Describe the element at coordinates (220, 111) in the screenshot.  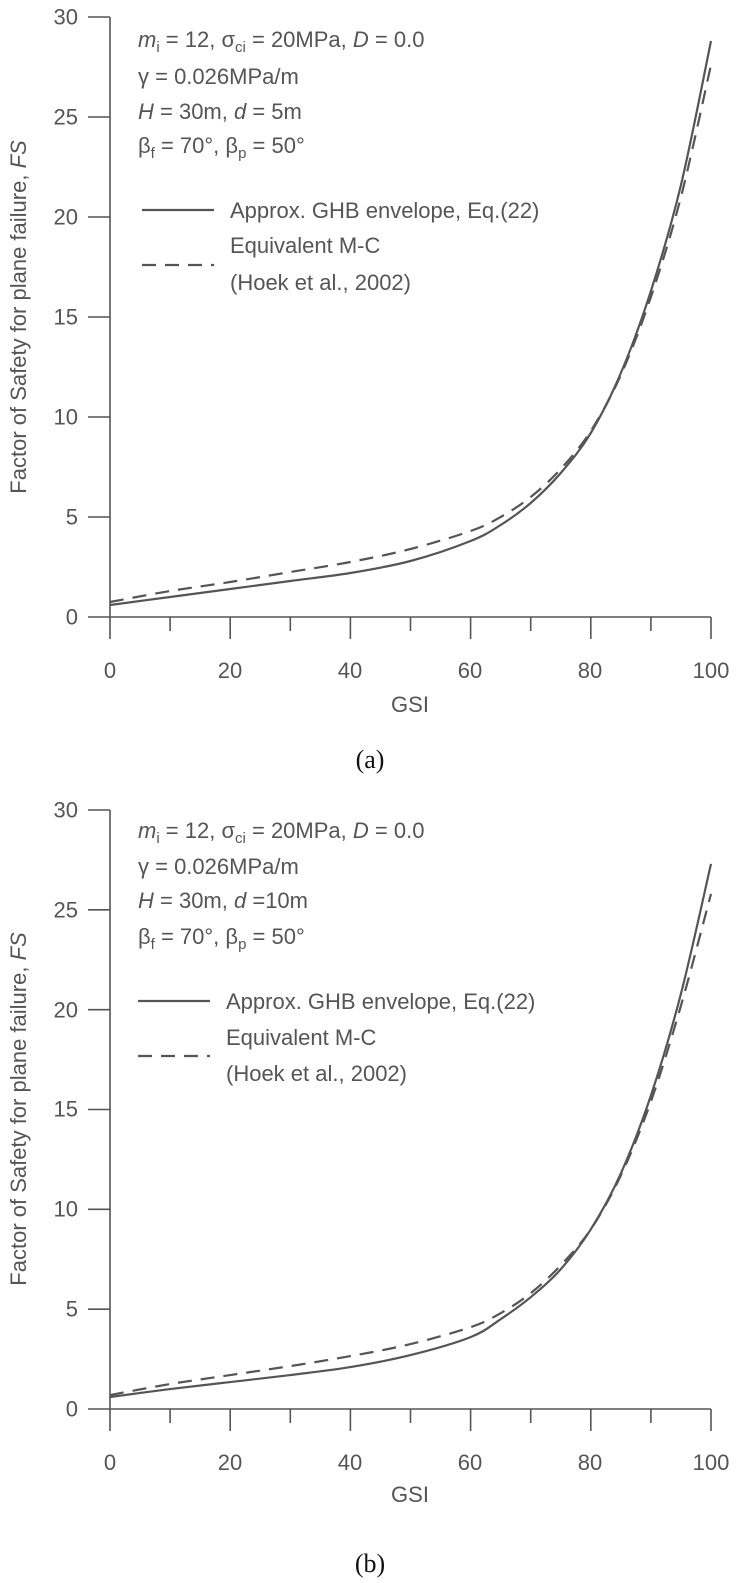
I see `annotation-line-3: H = 30m, d = 5m` at that location.